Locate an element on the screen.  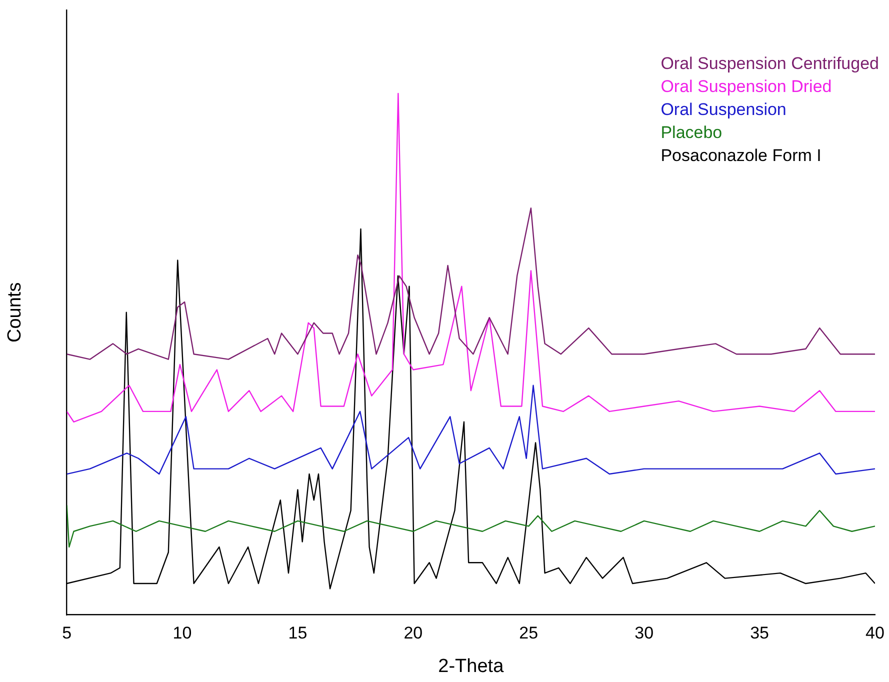
x-axis-title: 2-Theta is located at coordinates (471, 666).